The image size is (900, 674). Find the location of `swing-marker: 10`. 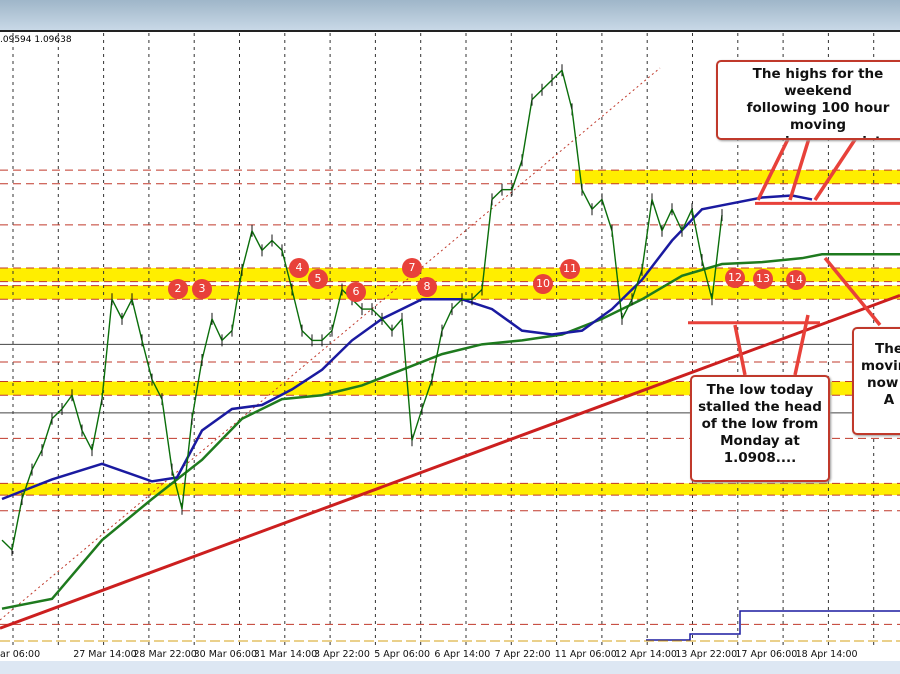

swing-marker: 10 is located at coordinates (543, 284).